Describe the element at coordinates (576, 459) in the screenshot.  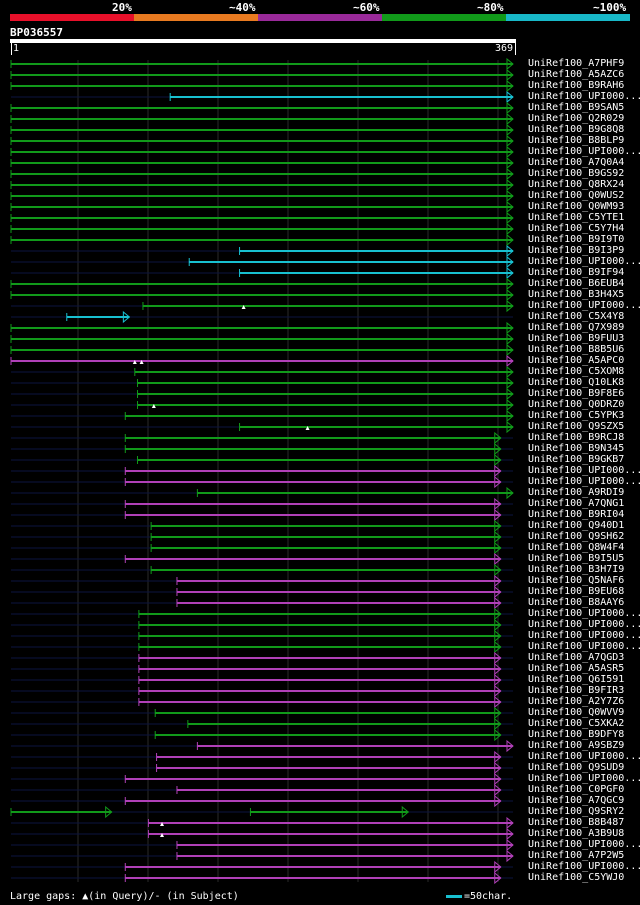
I see `hit-label: UniRef100_B9GKB7` at that location.